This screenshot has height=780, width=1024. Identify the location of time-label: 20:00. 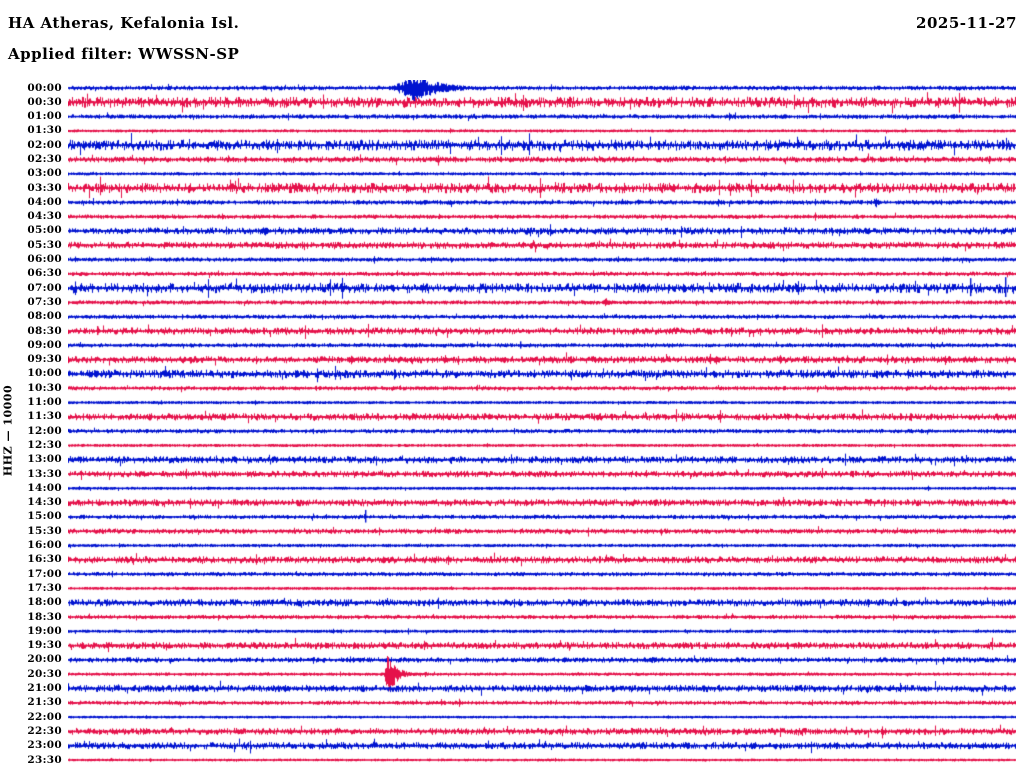
(44, 659).